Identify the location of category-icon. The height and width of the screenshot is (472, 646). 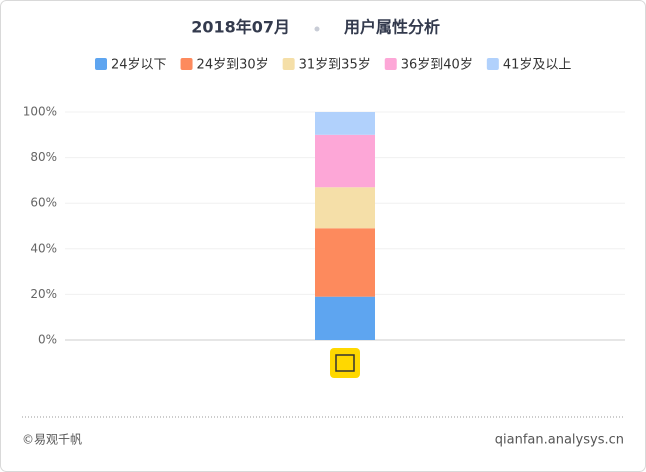
(345, 363).